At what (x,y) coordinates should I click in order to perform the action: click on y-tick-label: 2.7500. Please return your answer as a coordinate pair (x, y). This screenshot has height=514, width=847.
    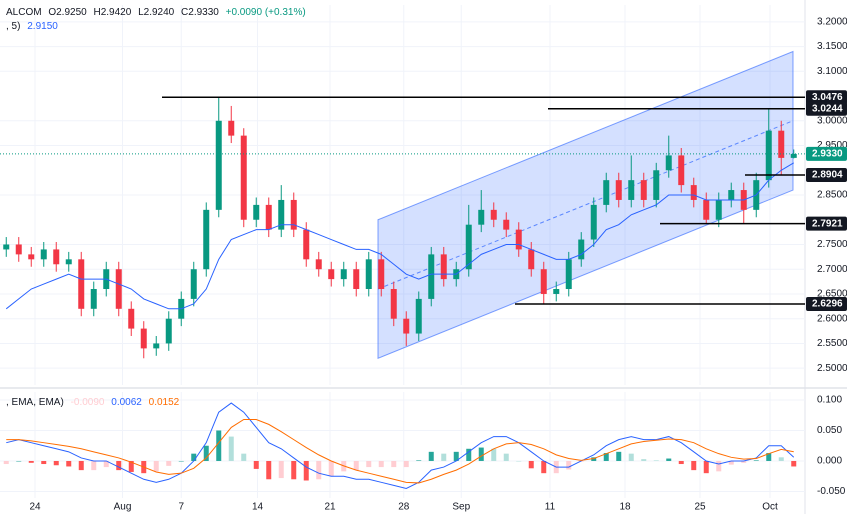
    Looking at the image, I should click on (832, 244).